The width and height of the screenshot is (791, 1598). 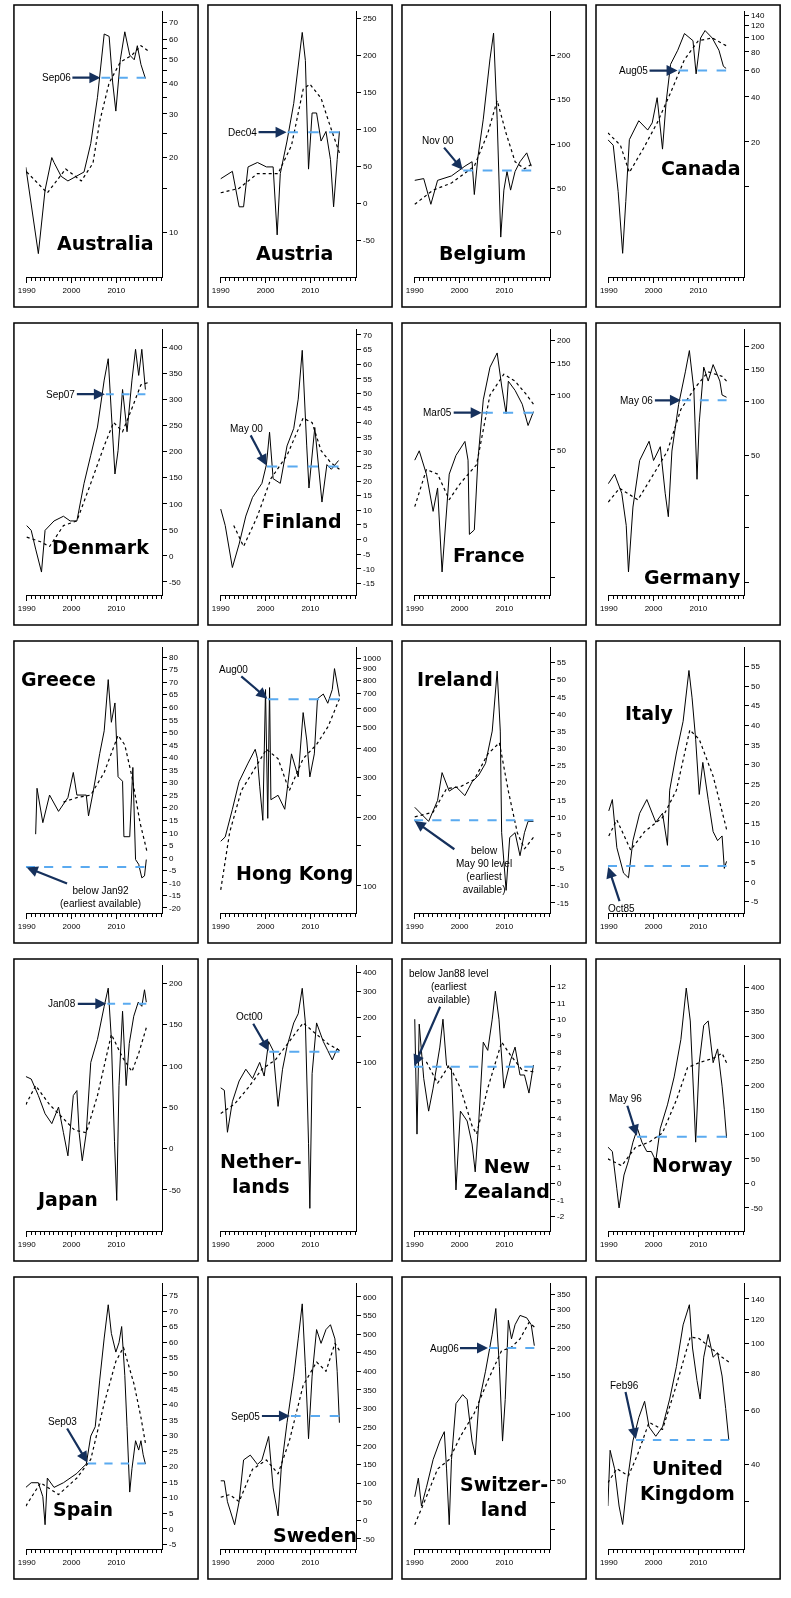 What do you see at coordinates (101, 897) in the screenshot?
I see `annotation: below Jan92 (earliest available)` at bounding box center [101, 897].